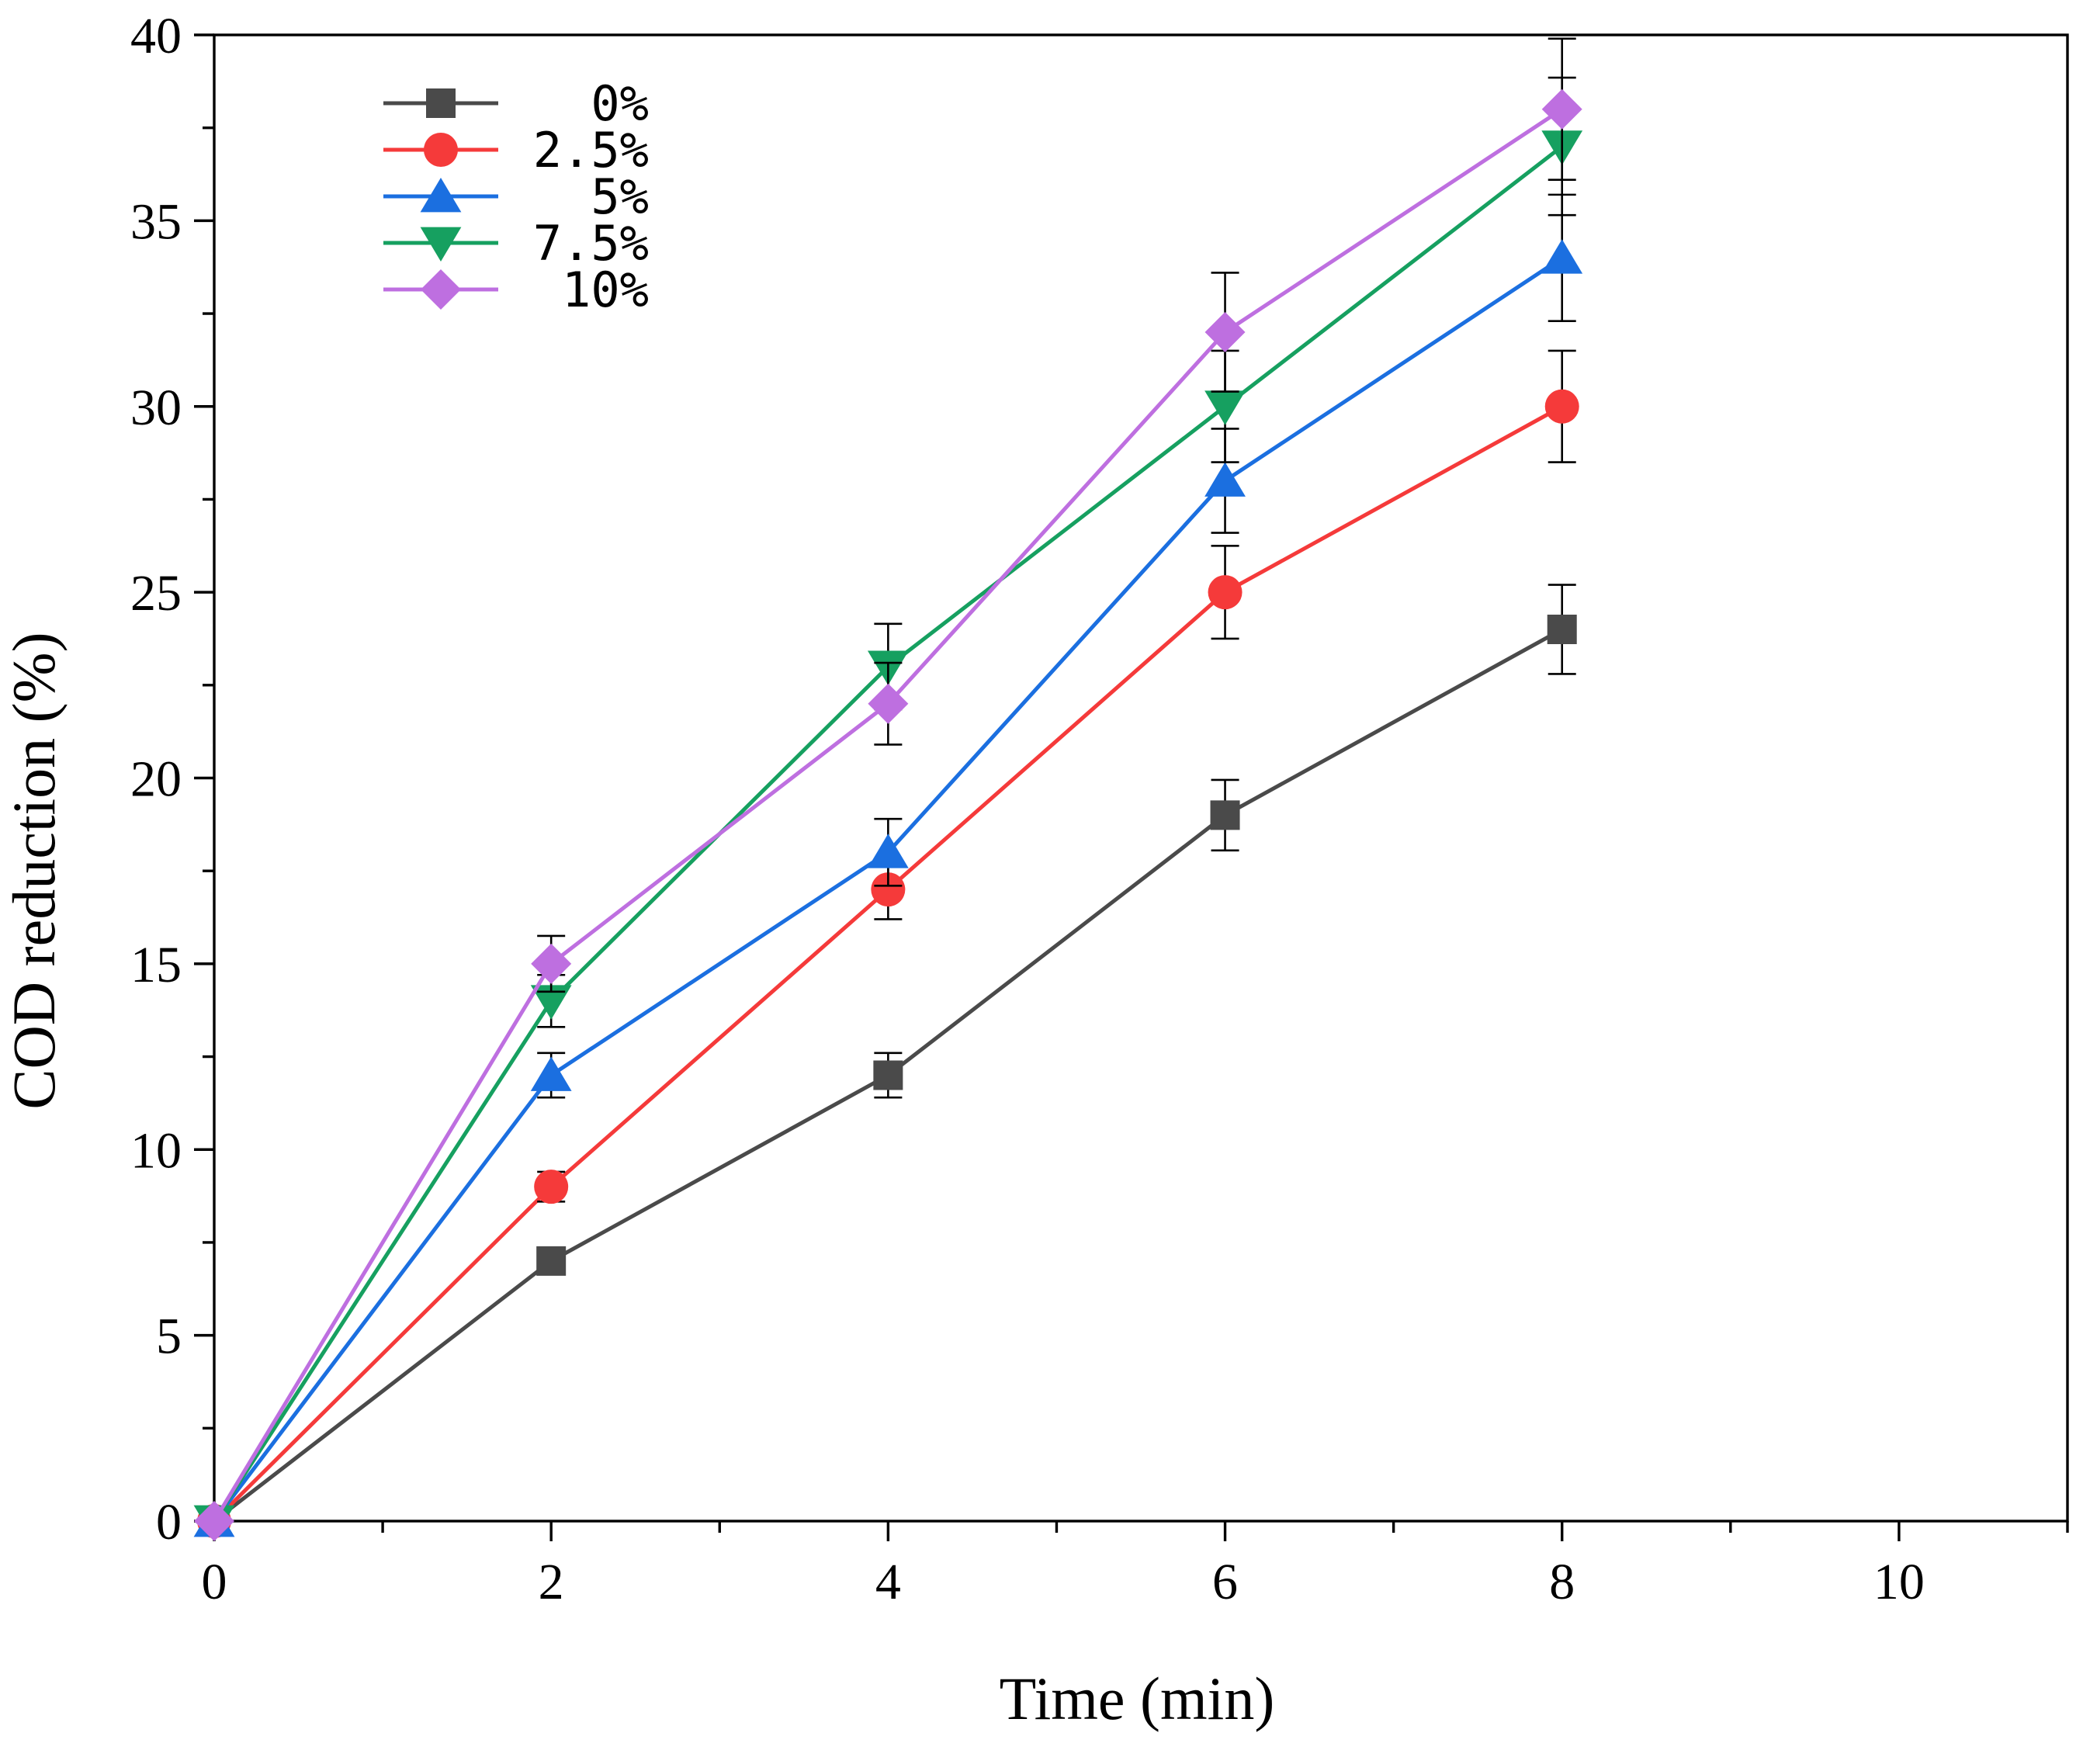 The width and height of the screenshot is (2083, 1764). I want to click on legend-label: 2.5%, so click(591, 150).